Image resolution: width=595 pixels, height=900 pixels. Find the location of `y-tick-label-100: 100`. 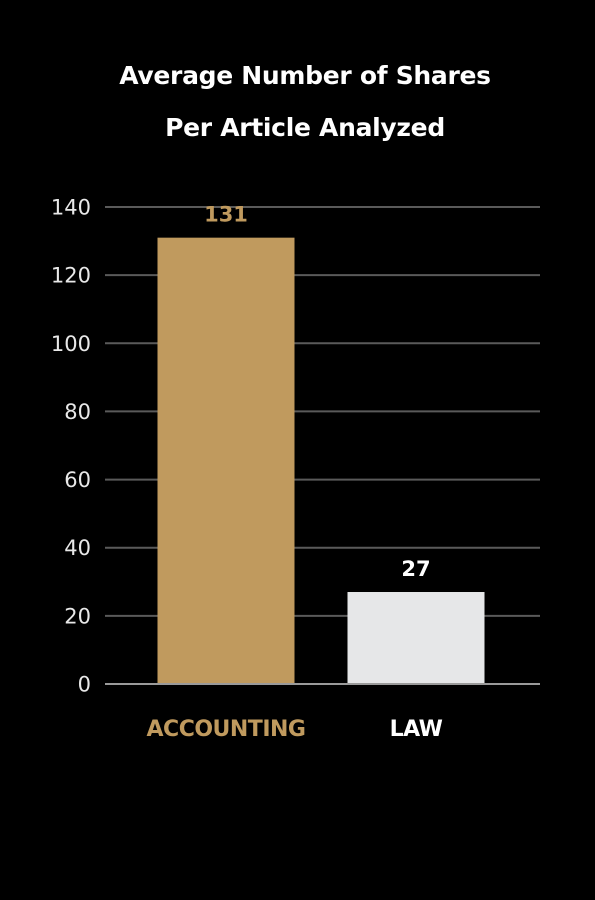

y-tick-label-100: 100 is located at coordinates (71, 344).